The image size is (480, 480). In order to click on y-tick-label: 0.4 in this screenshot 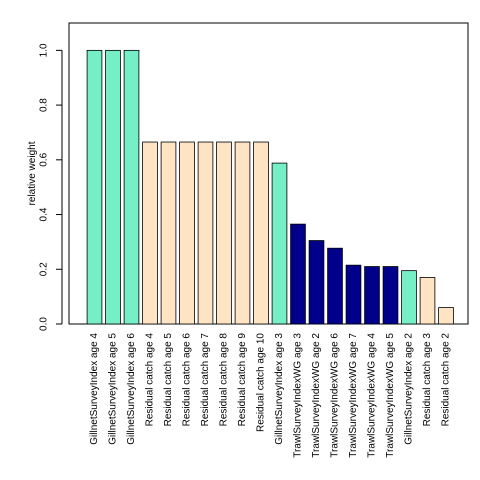, I will do `click(44, 214)`.